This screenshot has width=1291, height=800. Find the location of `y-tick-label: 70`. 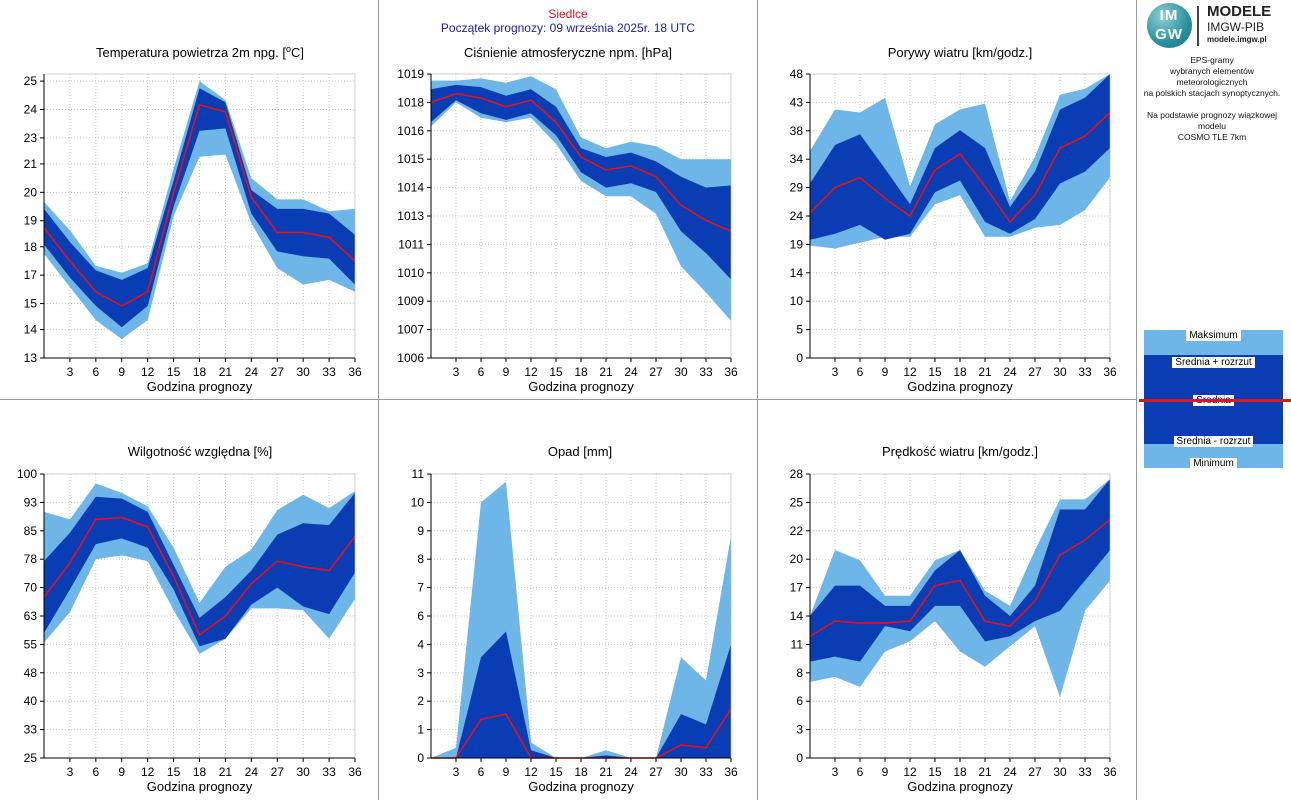

y-tick-label: 70 is located at coordinates (31, 588).